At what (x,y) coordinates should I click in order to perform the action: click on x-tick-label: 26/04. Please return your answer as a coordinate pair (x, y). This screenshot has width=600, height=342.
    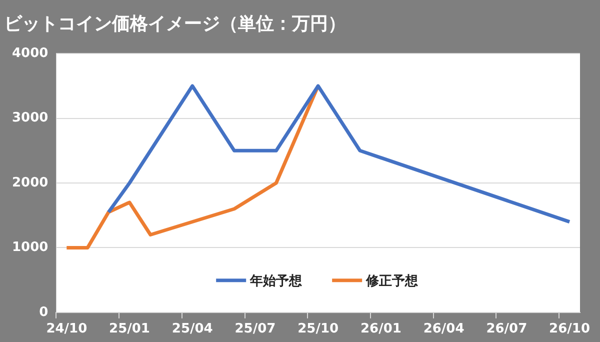
    Looking at the image, I should click on (443, 329).